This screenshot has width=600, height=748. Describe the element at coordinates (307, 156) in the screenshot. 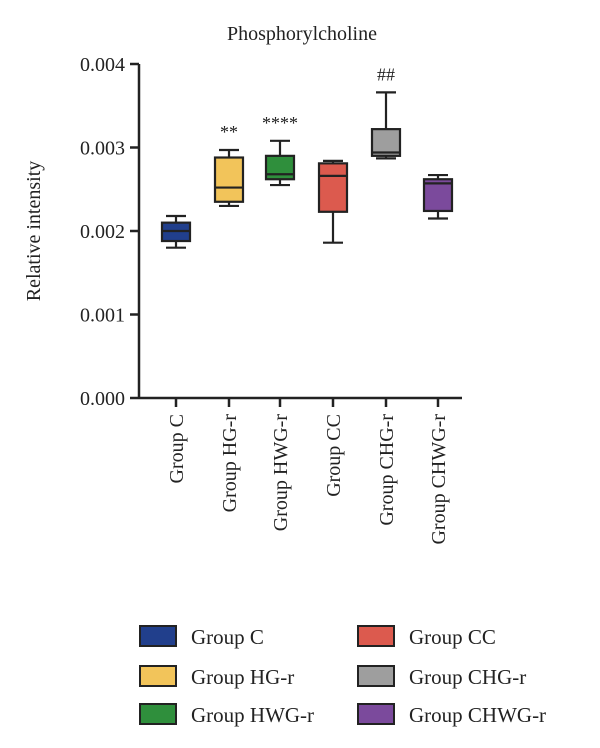

I see `boxes-layer: ** ****##` at that location.